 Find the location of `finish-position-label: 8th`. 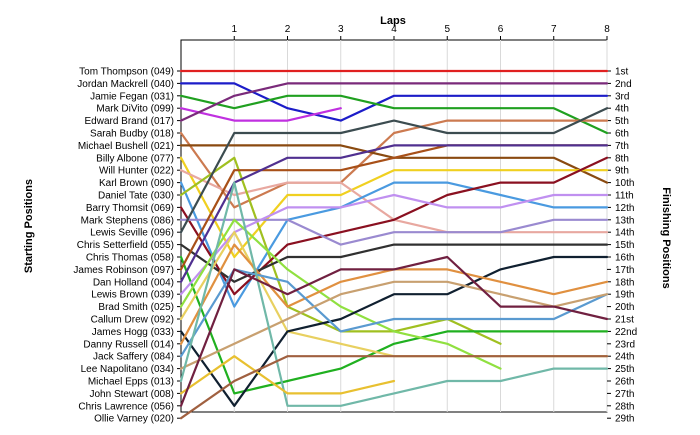

finish-position-label: 8th is located at coordinates (622, 158).